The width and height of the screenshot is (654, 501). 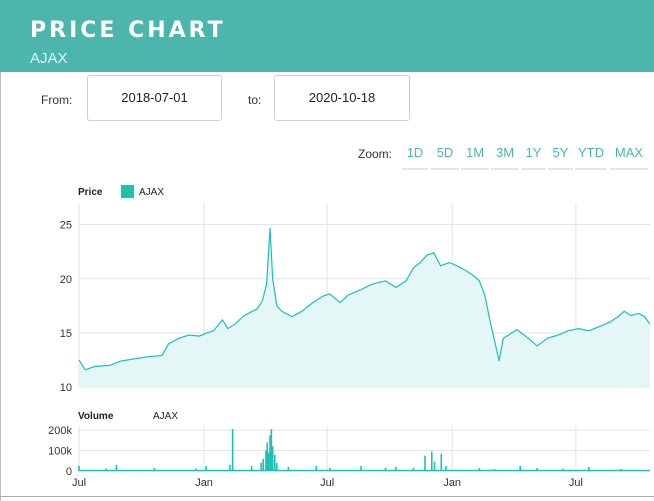 I want to click on volume-bars, so click(x=364, y=450).